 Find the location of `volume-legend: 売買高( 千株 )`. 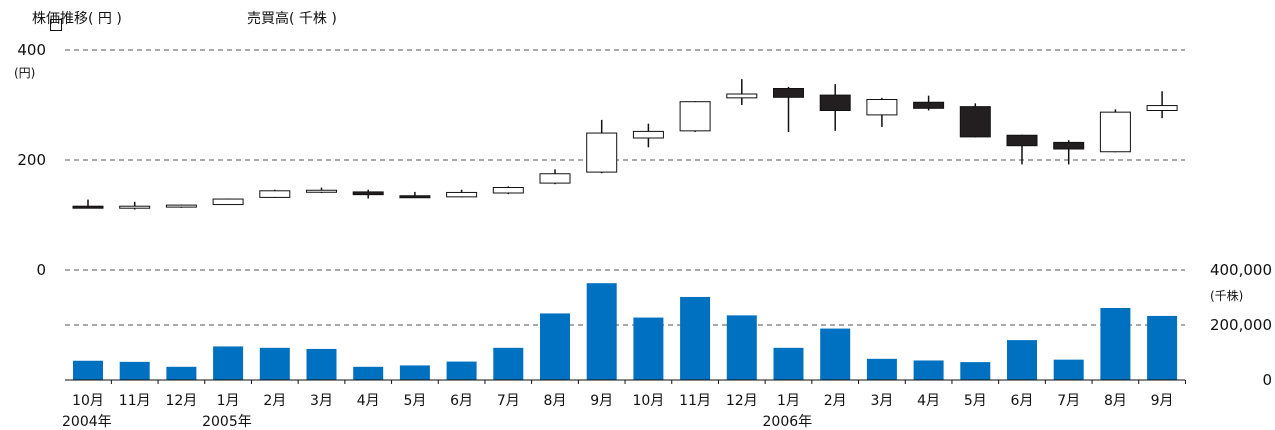

volume-legend: 売買高( 千株 ) is located at coordinates (292, 18).